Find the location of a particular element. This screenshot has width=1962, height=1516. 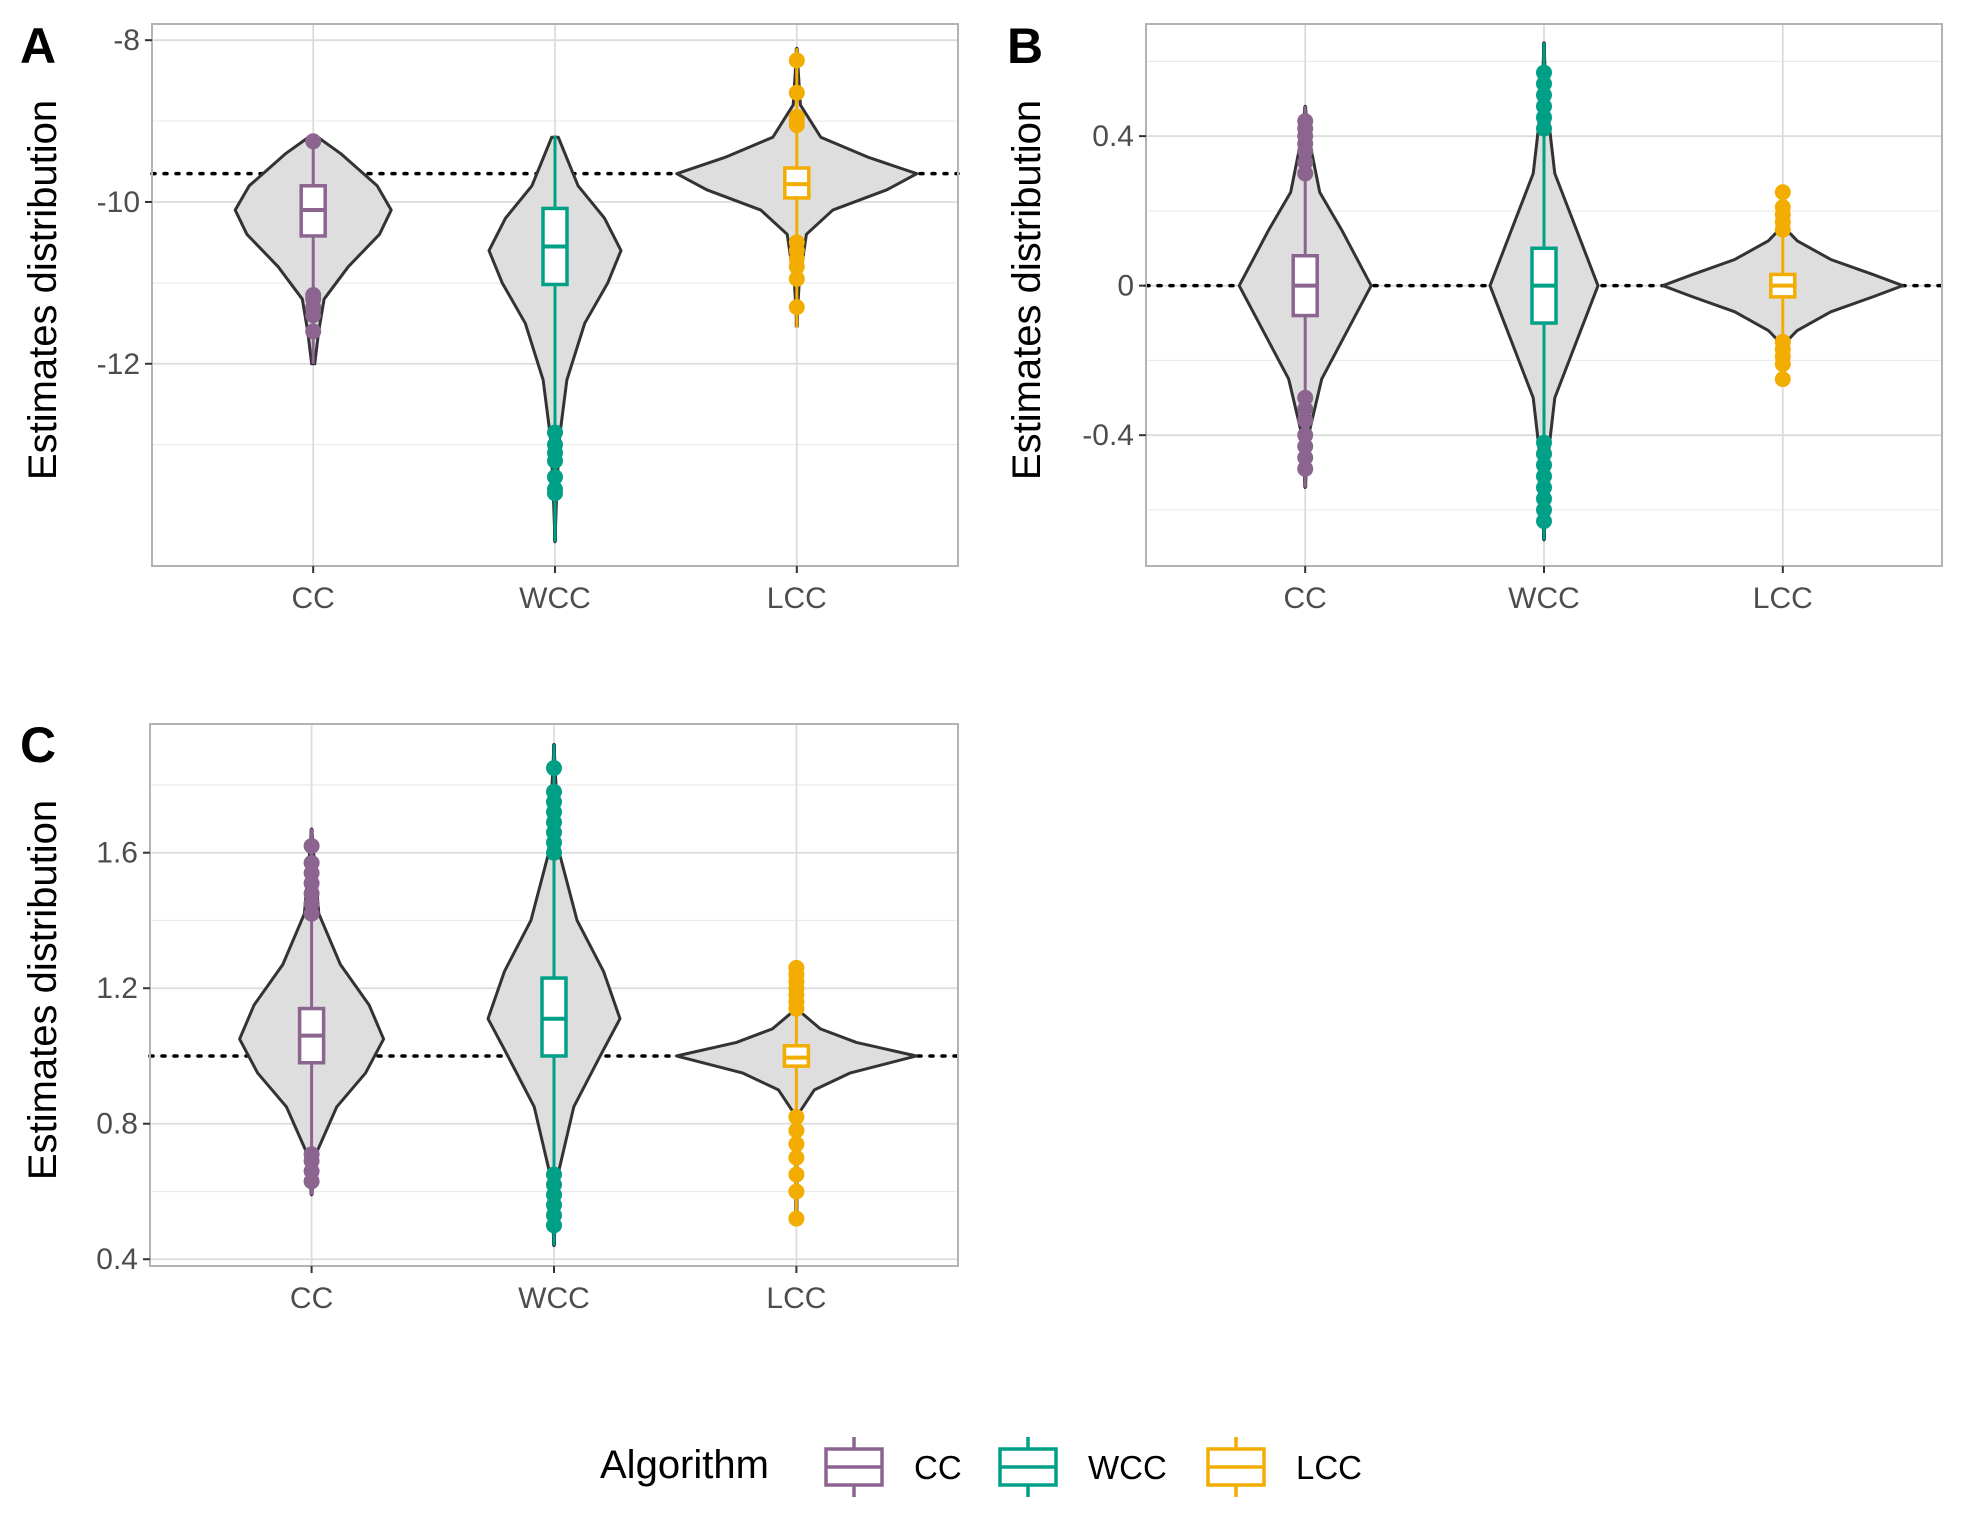

panel-a-x-axis: CC WCC LCC is located at coordinates (559, 590).